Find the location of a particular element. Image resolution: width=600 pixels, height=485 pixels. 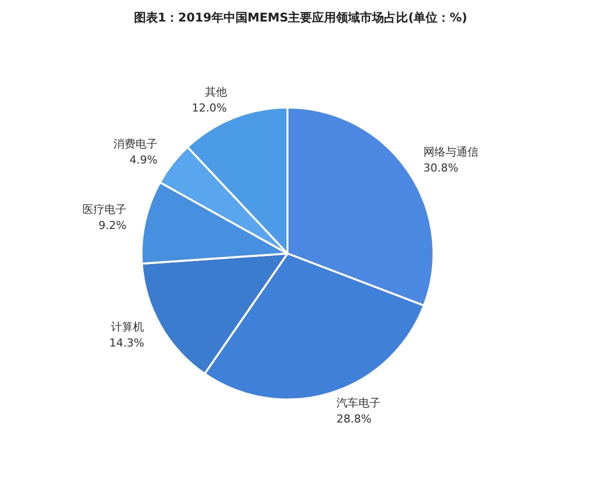

slice-label: 计算机 is located at coordinates (127, 327).